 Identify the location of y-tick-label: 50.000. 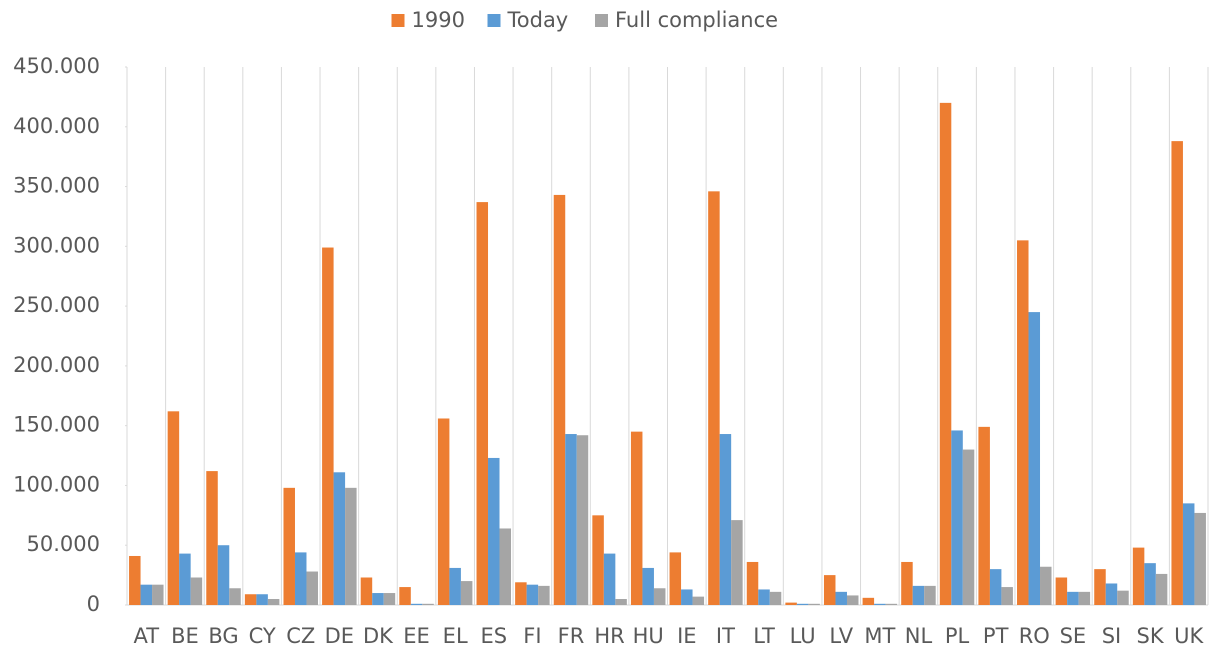
(63, 544).